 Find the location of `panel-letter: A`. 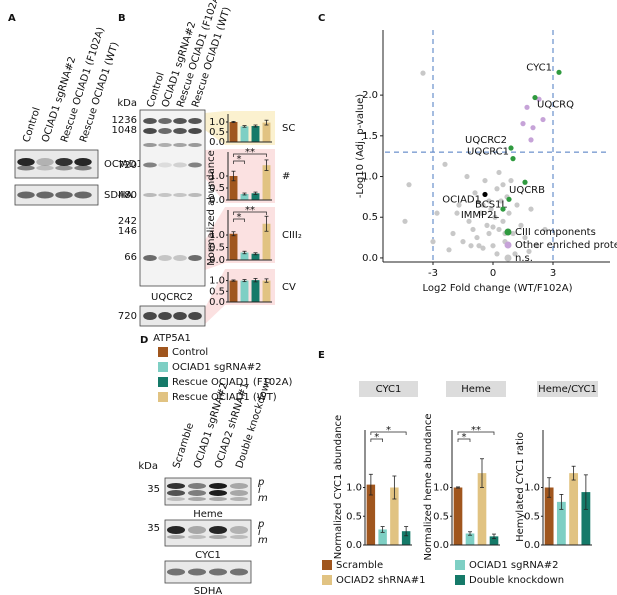

panel-letter: A is located at coordinates (12, 18).